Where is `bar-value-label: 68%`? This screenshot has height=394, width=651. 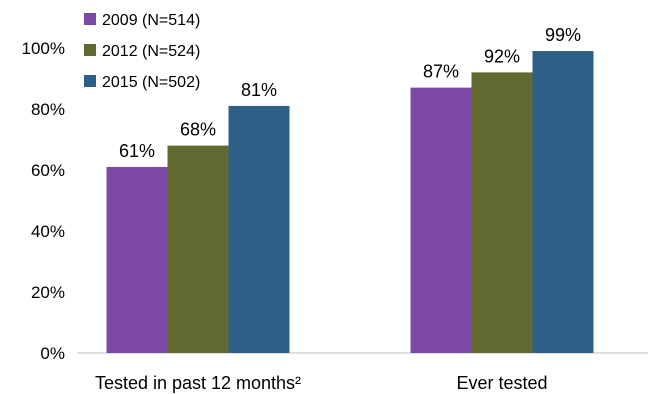
bar-value-label: 68% is located at coordinates (198, 130).